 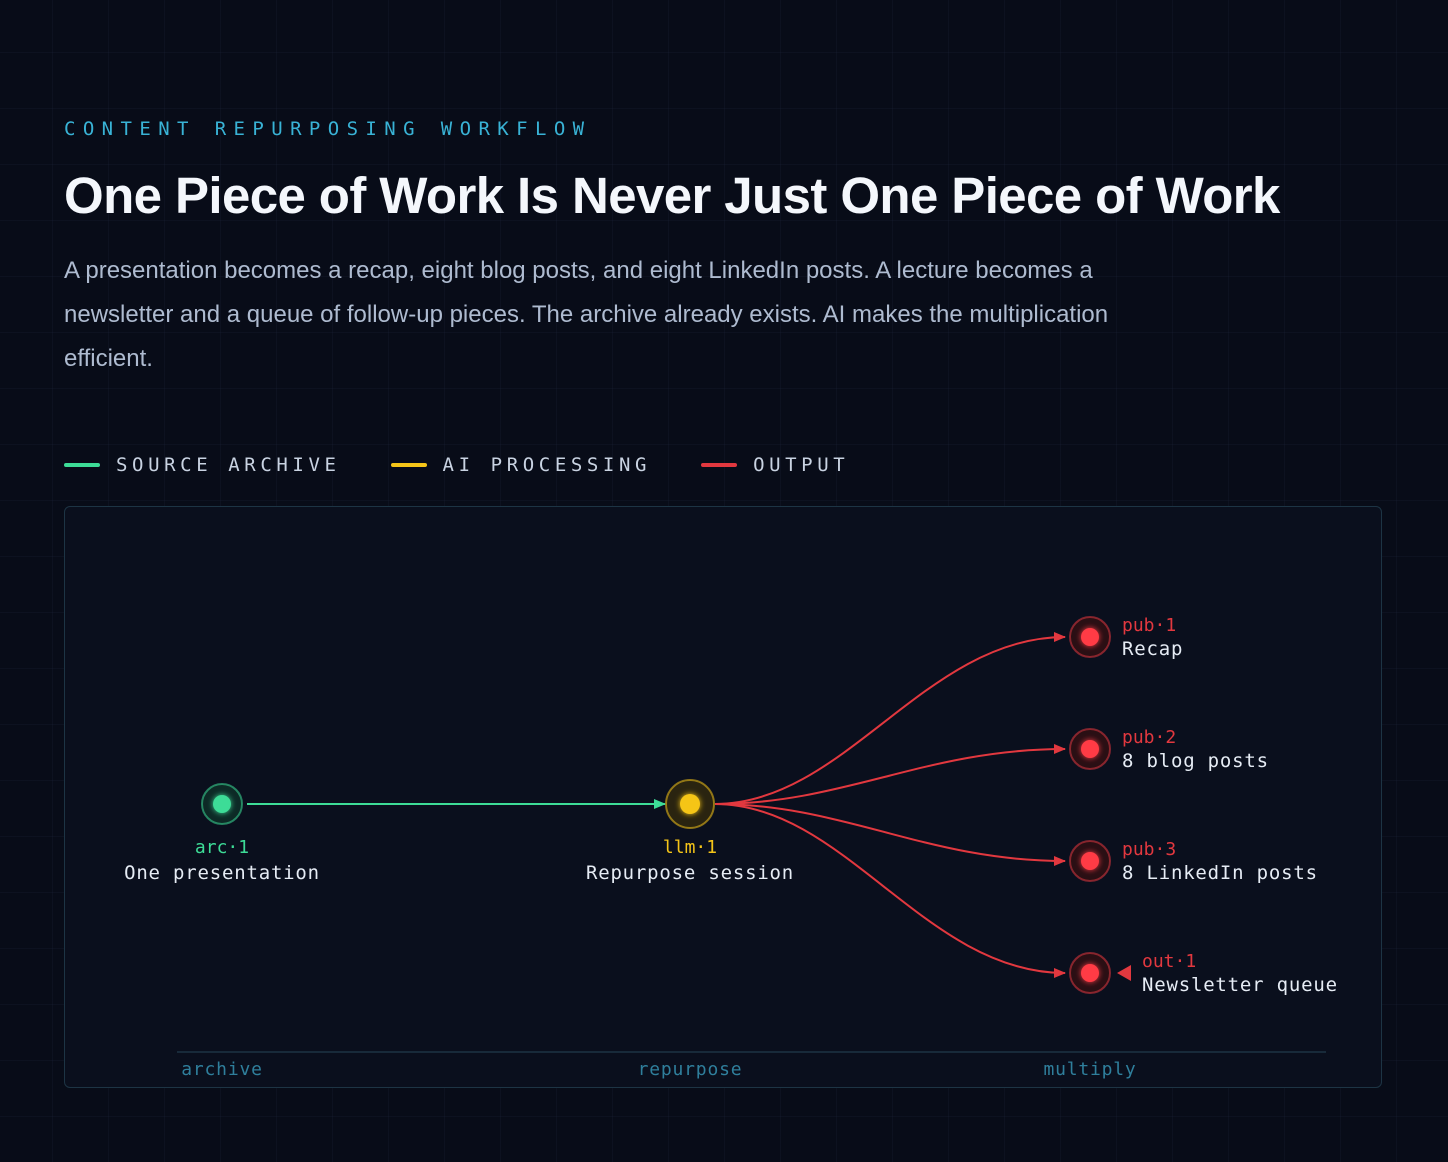 I want to click on node-output-linkedin-label: 8 LinkedIn posts, so click(x=1220, y=873).